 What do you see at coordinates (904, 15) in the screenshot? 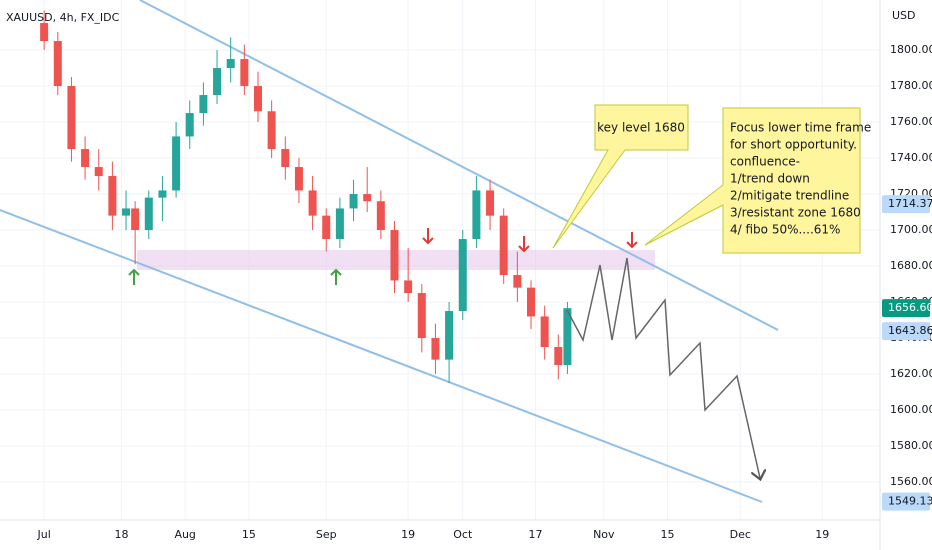
I see `y-unit: USD` at bounding box center [904, 15].